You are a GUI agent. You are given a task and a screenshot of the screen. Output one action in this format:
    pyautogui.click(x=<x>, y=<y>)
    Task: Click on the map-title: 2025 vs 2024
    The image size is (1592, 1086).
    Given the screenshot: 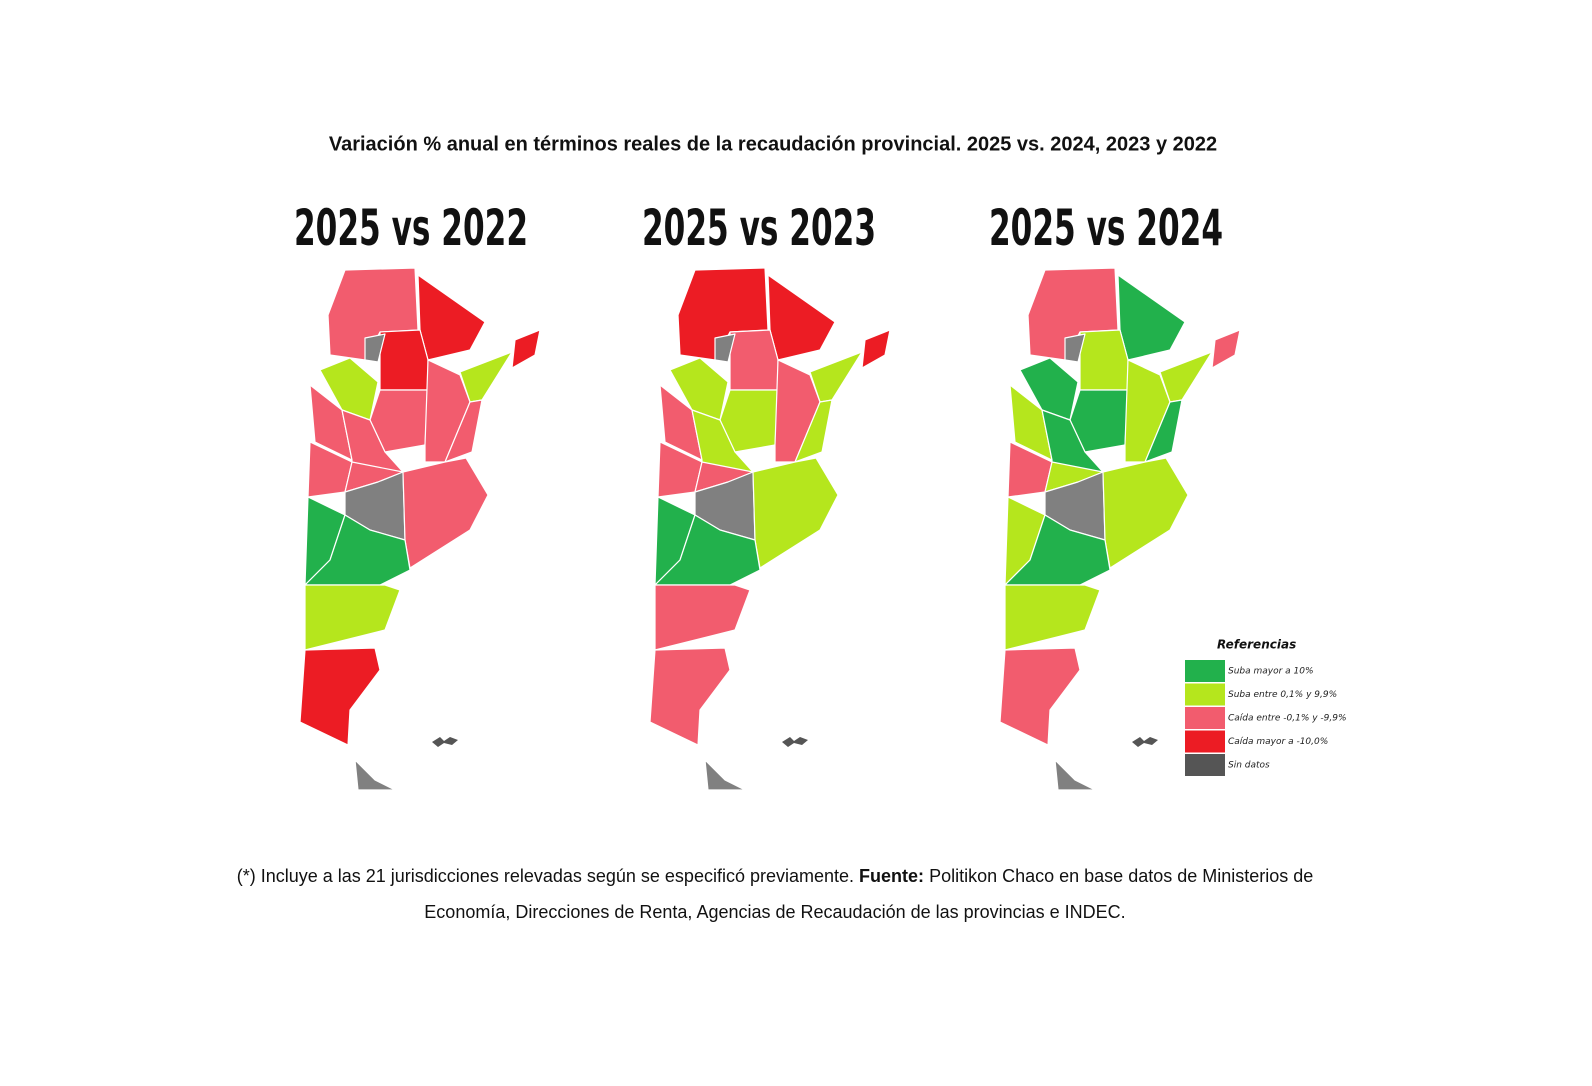 What is the action you would take?
    pyautogui.click(x=1106, y=228)
    